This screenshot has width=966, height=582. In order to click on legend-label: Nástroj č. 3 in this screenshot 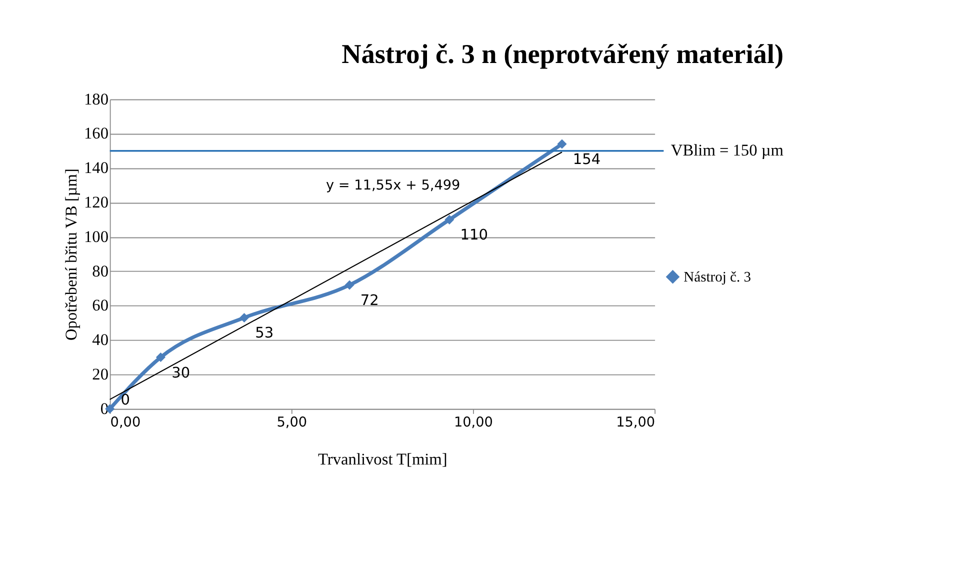, I will do `click(717, 277)`.